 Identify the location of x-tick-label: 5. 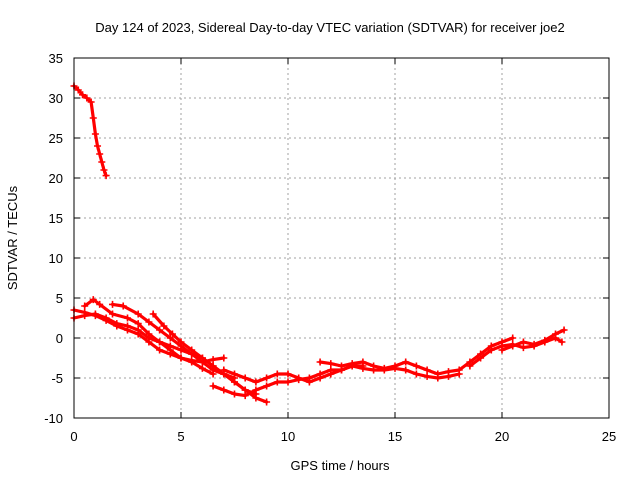
(180, 436).